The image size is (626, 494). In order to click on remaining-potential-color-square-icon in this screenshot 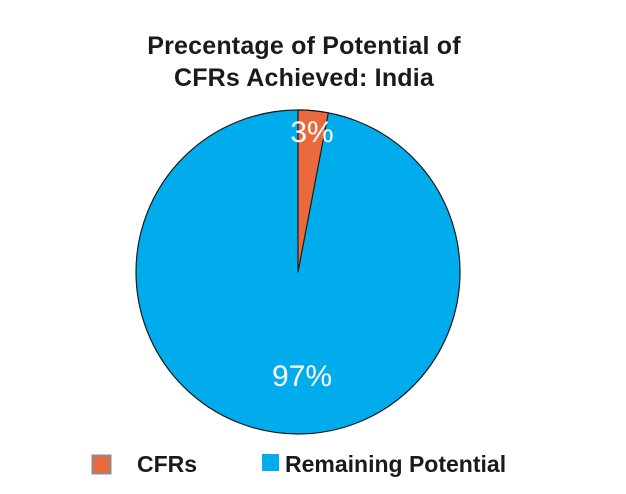, I will do `click(270, 462)`.